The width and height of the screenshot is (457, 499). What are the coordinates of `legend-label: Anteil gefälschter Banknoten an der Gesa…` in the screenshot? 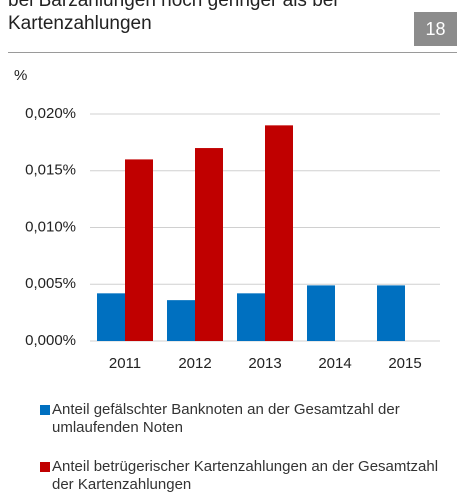 It's located at (226, 418).